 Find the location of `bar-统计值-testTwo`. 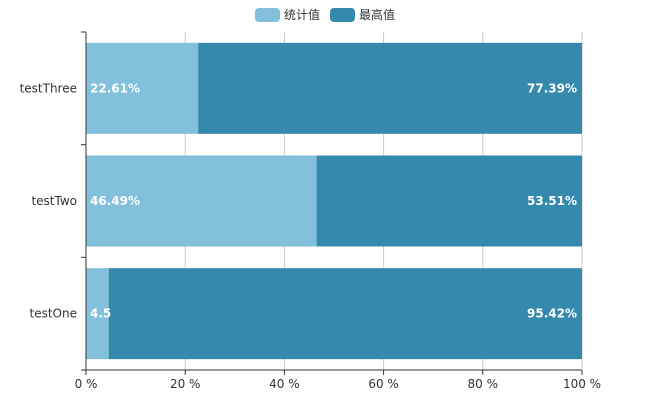

bar-统计值-testTwo is located at coordinates (201, 201).